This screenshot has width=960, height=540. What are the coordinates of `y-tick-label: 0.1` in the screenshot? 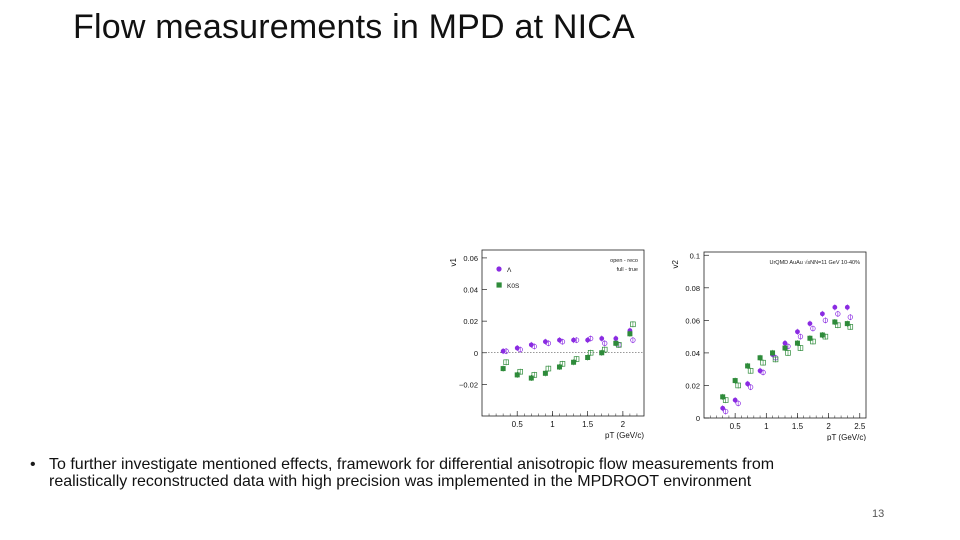 It's located at (695, 255).